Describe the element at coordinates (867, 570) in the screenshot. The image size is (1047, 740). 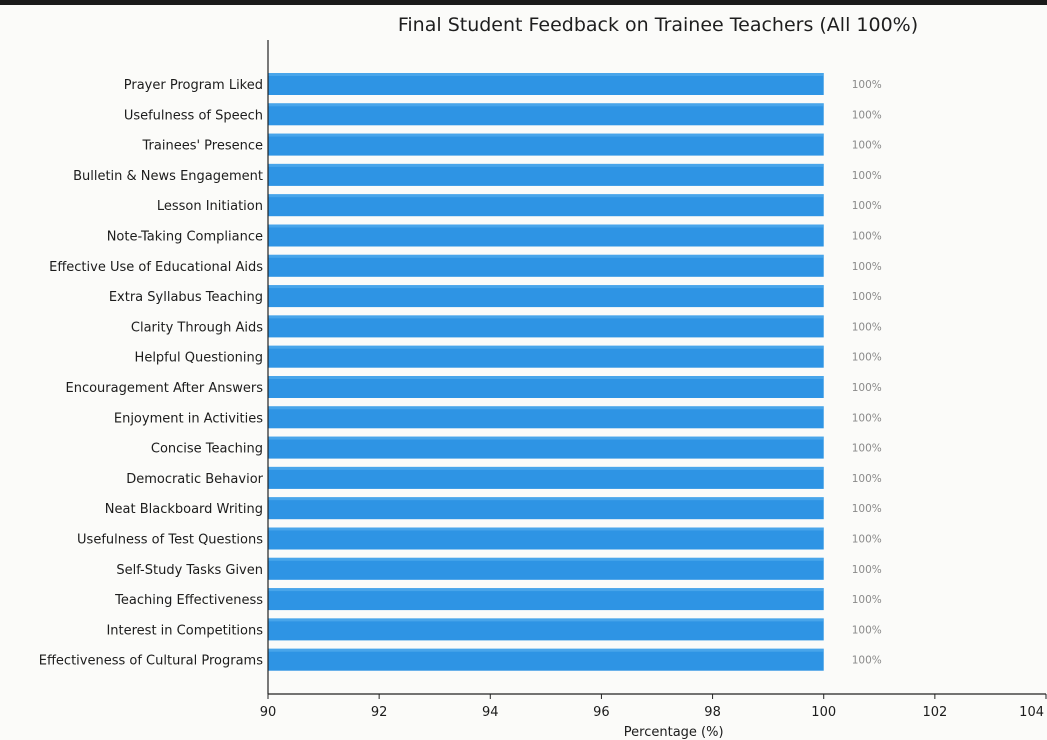
I see `data-label-16: 100%` at that location.